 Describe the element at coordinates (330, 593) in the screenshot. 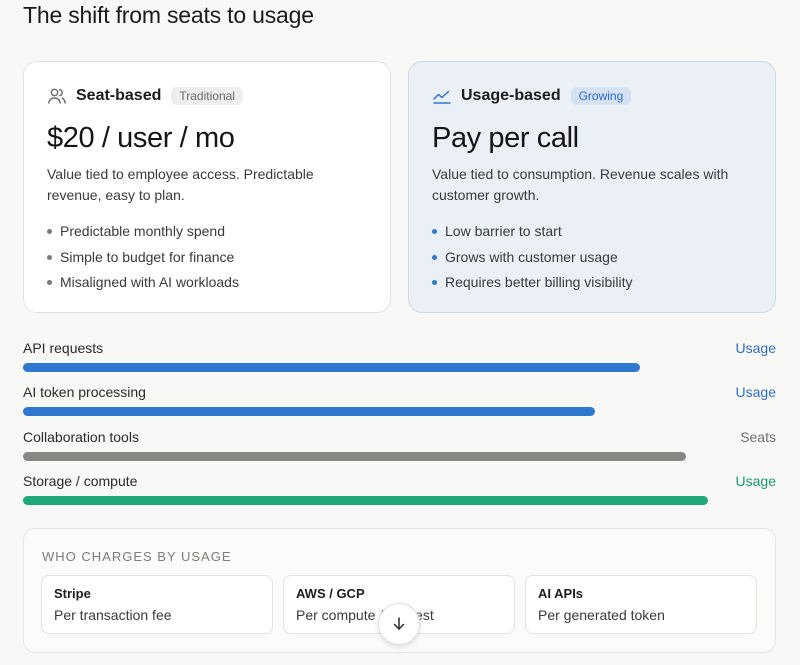

I see `vendor-name: AWS / GCP` at that location.